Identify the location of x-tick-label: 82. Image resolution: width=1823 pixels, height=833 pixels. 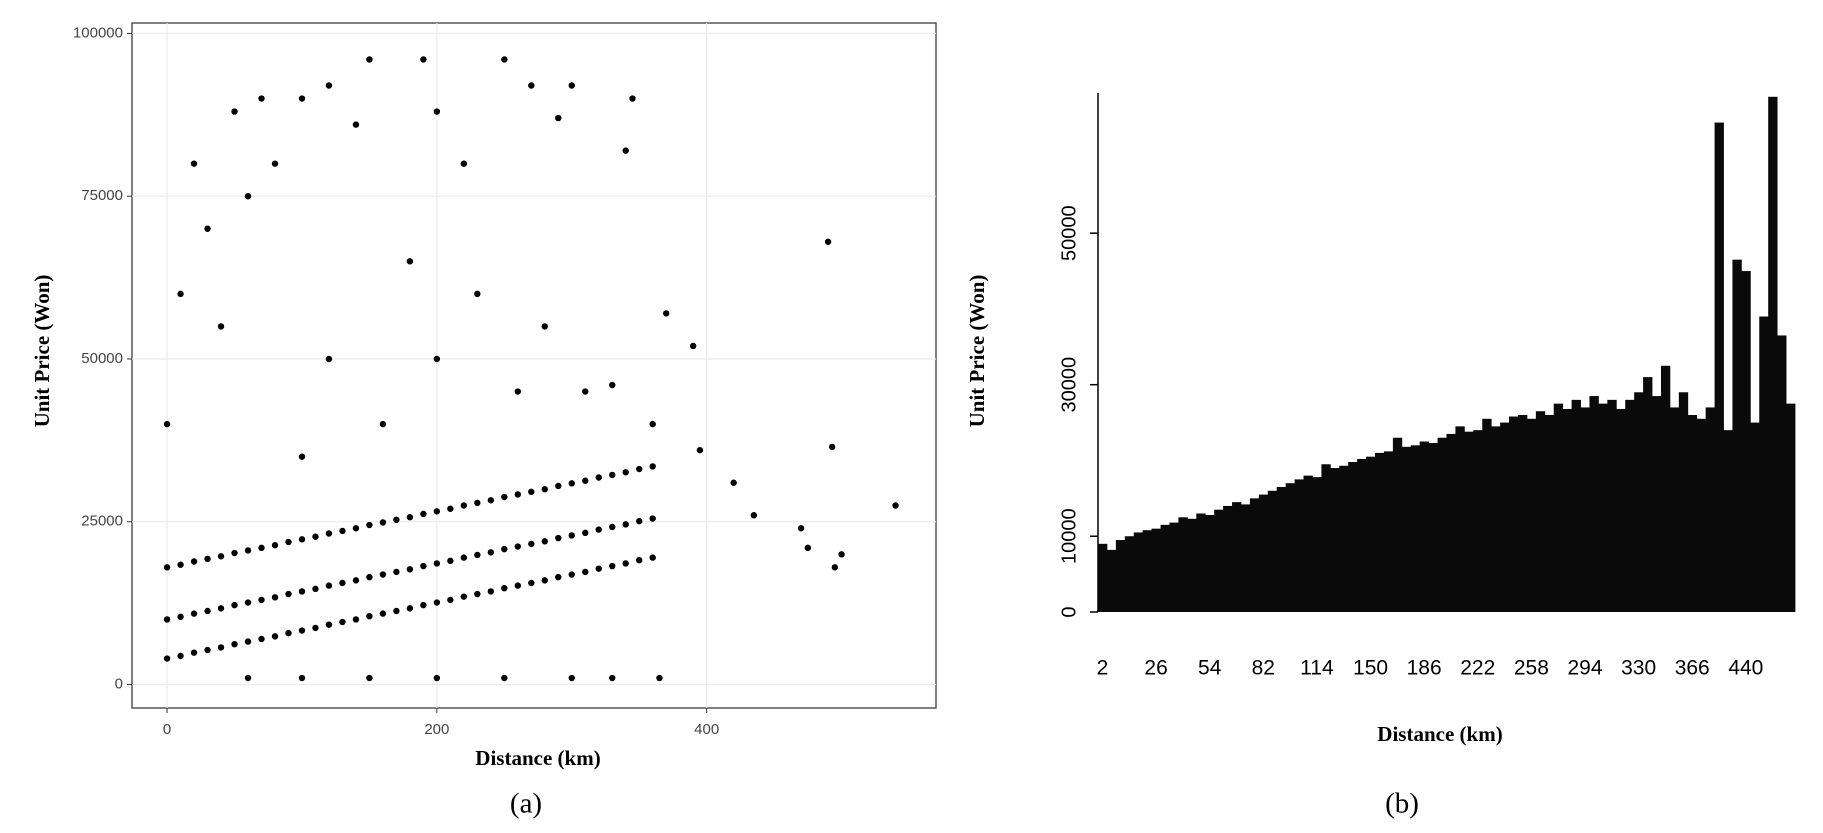
(1263, 668).